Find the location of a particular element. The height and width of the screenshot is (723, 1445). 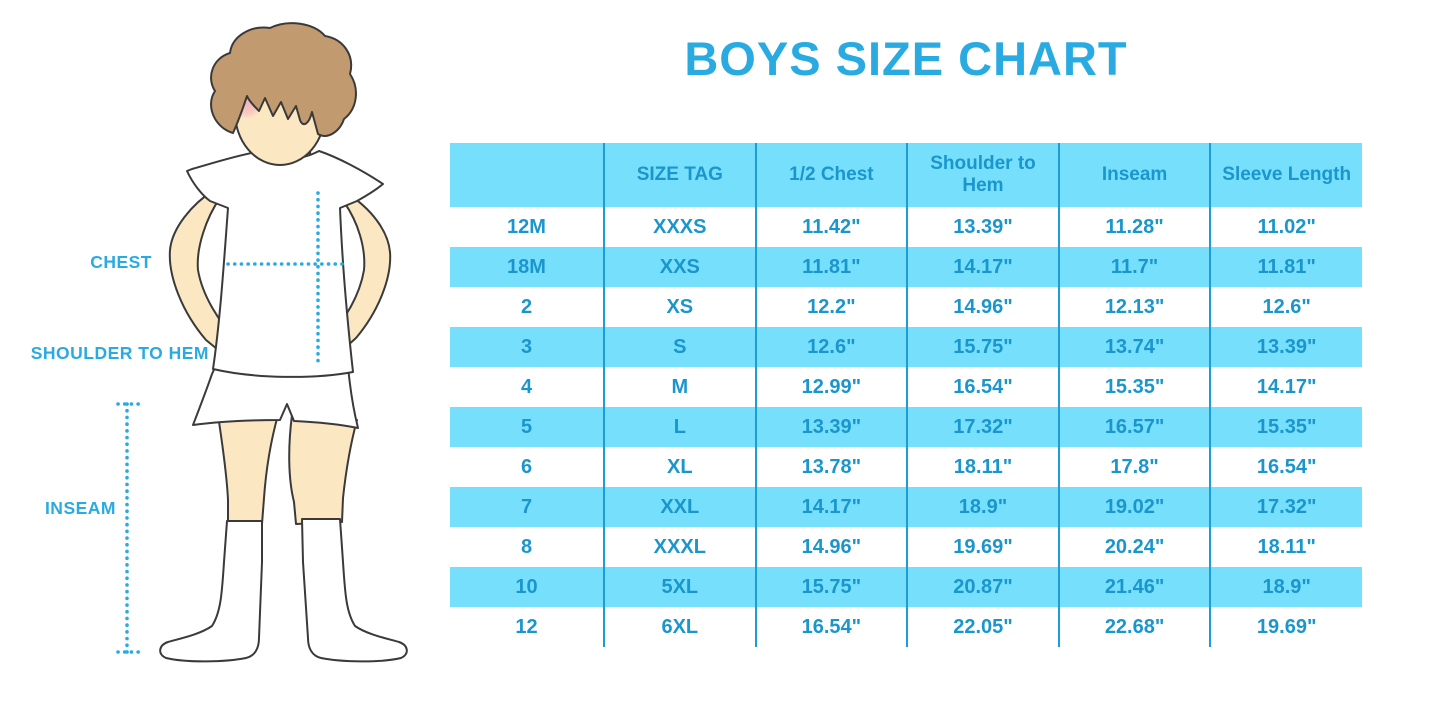

measurement-cell: 12.2" is located at coordinates (831, 307).